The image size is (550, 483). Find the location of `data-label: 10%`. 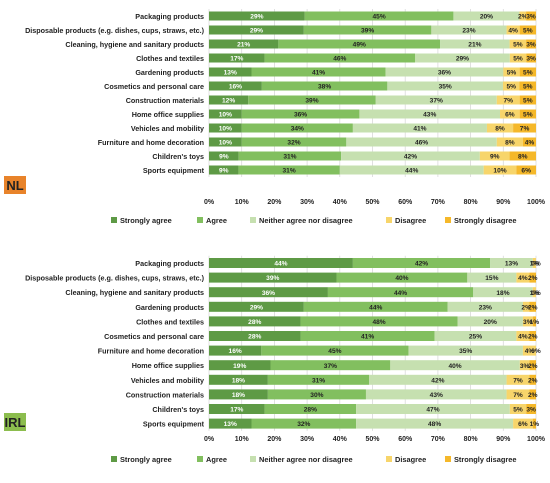

data-label: 10% is located at coordinates (225, 143).